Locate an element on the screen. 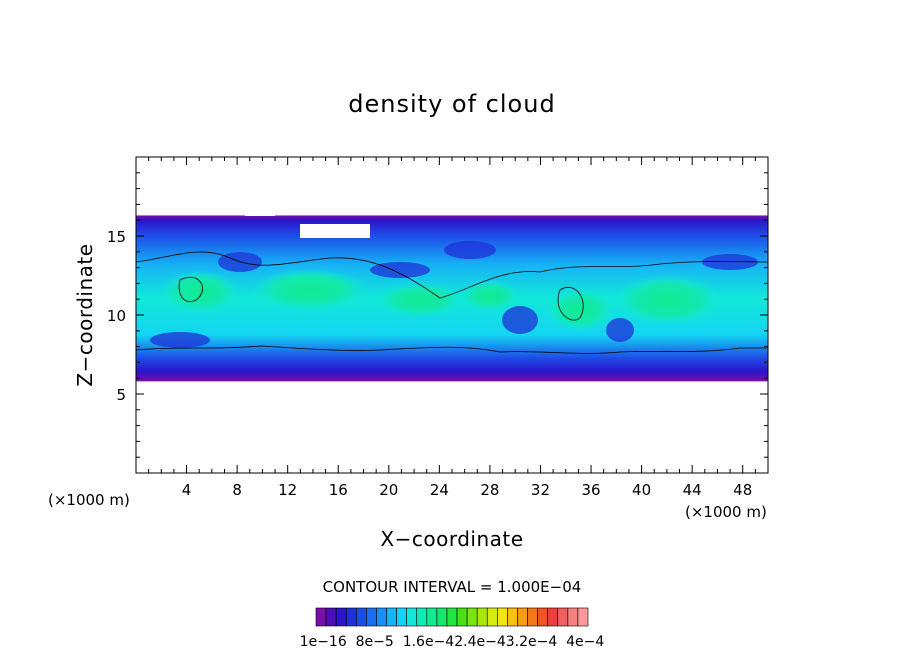 Image resolution: width=904 pixels, height=654 pixels. x-tick-label: 48 is located at coordinates (742, 490).